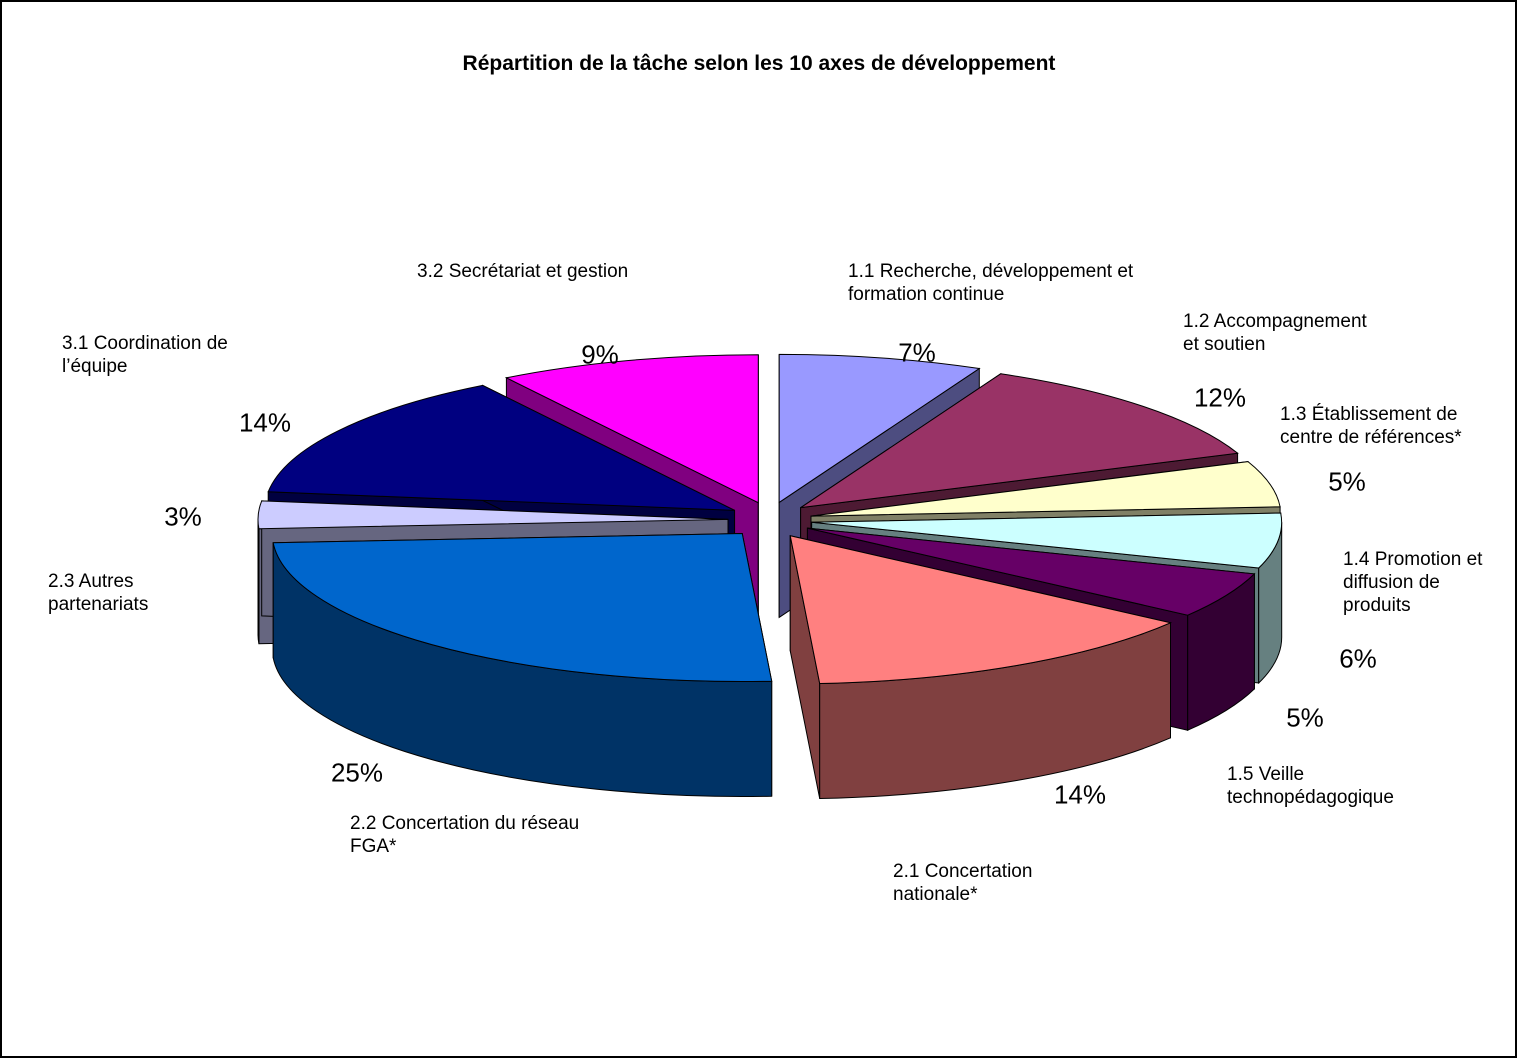 Image resolution: width=1518 pixels, height=1059 pixels. Describe the element at coordinates (98, 593) in the screenshot. I see `category-label: 2.3 Autres partenariats` at that location.